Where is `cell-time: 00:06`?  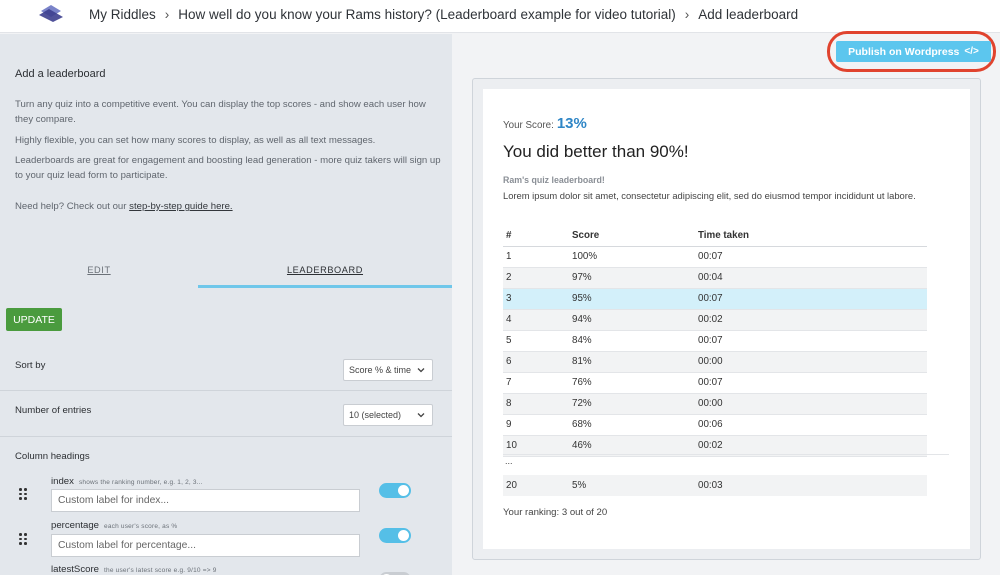 cell-time: 00:06 is located at coordinates (811, 425).